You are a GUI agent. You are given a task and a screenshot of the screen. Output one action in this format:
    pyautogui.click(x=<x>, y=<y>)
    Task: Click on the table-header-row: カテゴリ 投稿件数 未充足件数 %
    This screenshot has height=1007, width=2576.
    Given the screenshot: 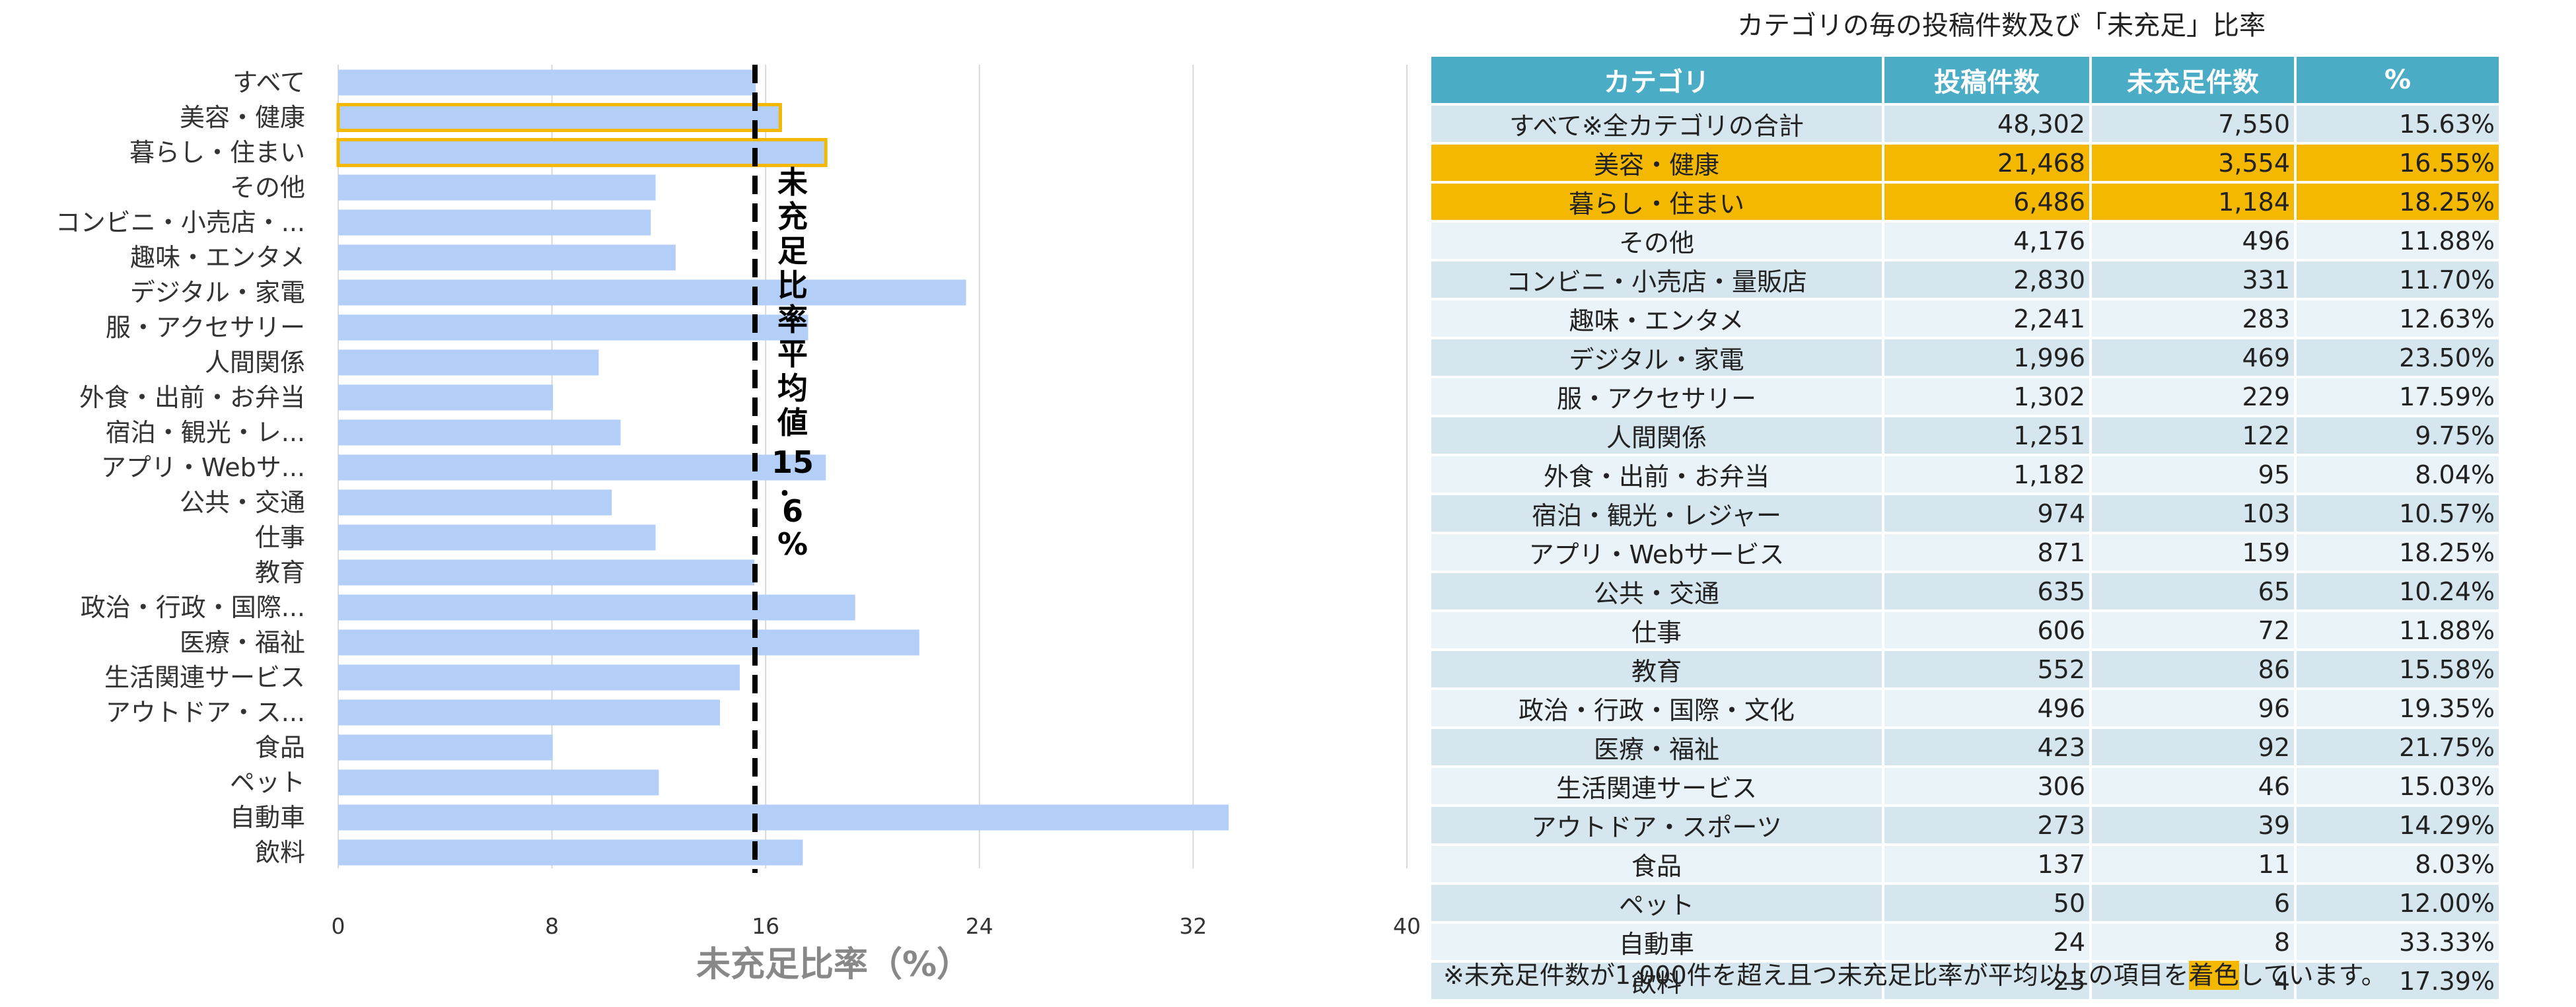 What is the action you would take?
    pyautogui.click(x=1965, y=80)
    